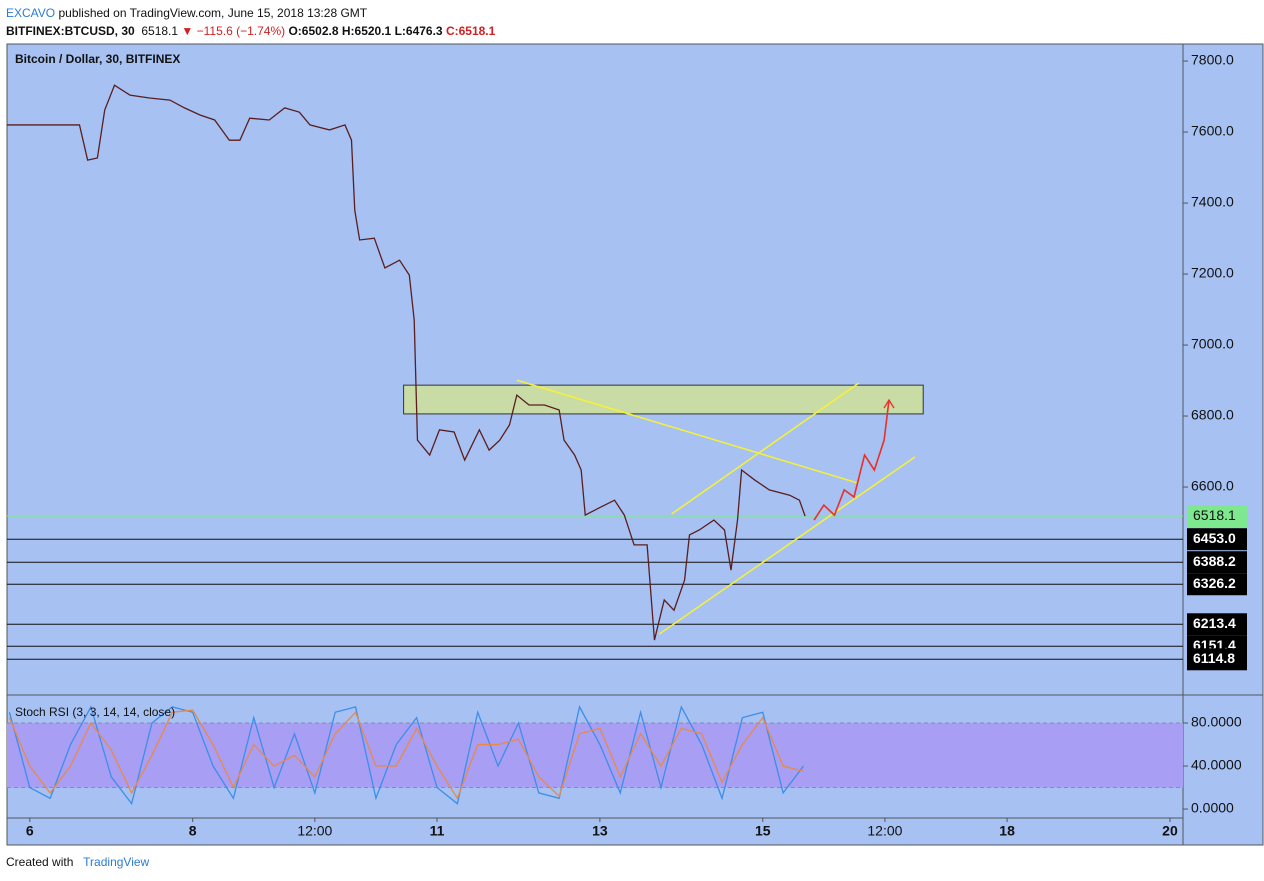  What do you see at coordinates (233, 31) in the screenshot?
I see `change: ▼ −115.6 (−1.74%)` at bounding box center [233, 31].